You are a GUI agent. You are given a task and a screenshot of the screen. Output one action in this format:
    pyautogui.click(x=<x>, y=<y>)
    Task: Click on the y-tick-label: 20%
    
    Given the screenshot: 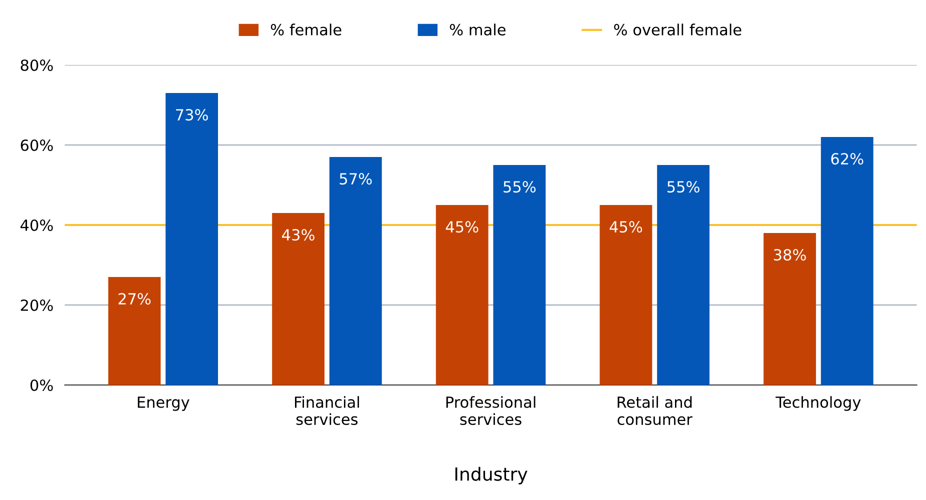 What is the action you would take?
    pyautogui.click(x=36, y=305)
    